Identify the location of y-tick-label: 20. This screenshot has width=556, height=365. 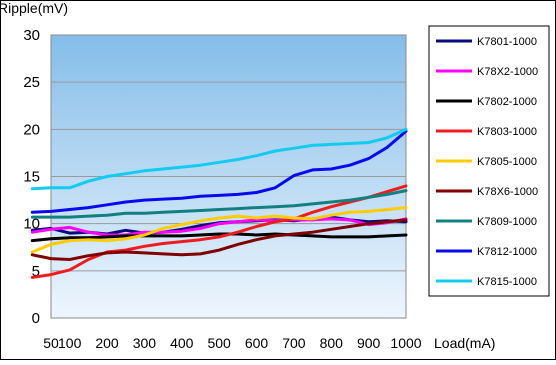
(31, 129).